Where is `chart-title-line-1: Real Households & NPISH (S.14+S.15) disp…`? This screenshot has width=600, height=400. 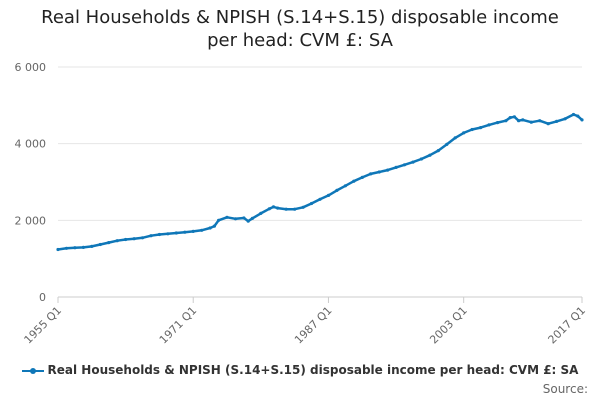 chart-title-line-1: Real Households & NPISH (S.14+S.15) disp… is located at coordinates (300, 17).